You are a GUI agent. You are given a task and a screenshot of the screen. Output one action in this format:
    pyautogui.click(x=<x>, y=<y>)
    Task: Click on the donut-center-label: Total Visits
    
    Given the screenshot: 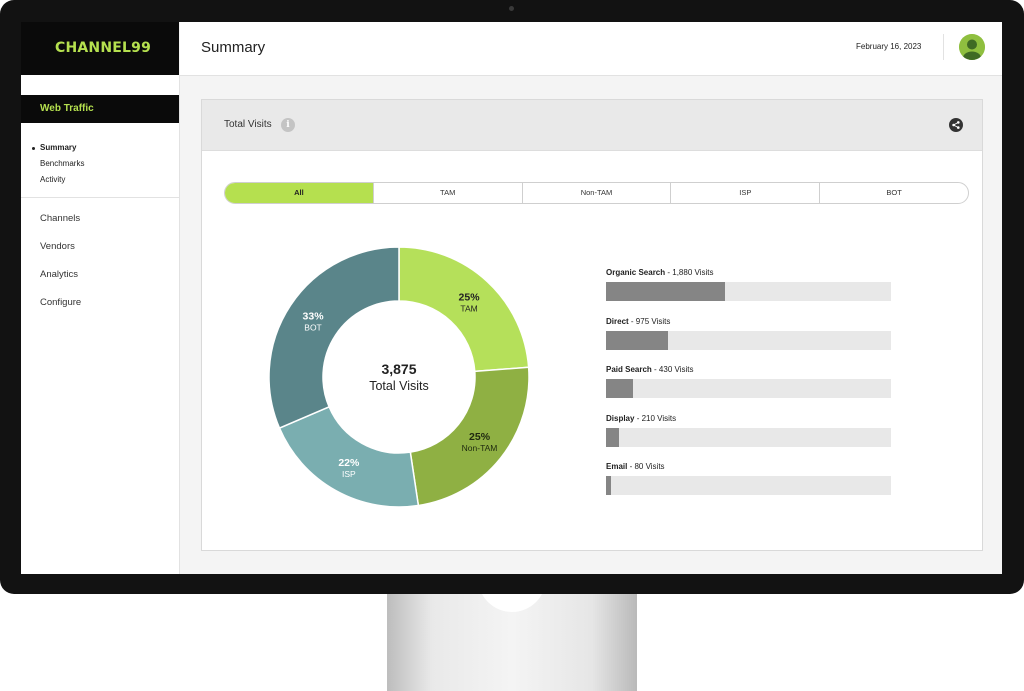 What is the action you would take?
    pyautogui.click(x=399, y=386)
    